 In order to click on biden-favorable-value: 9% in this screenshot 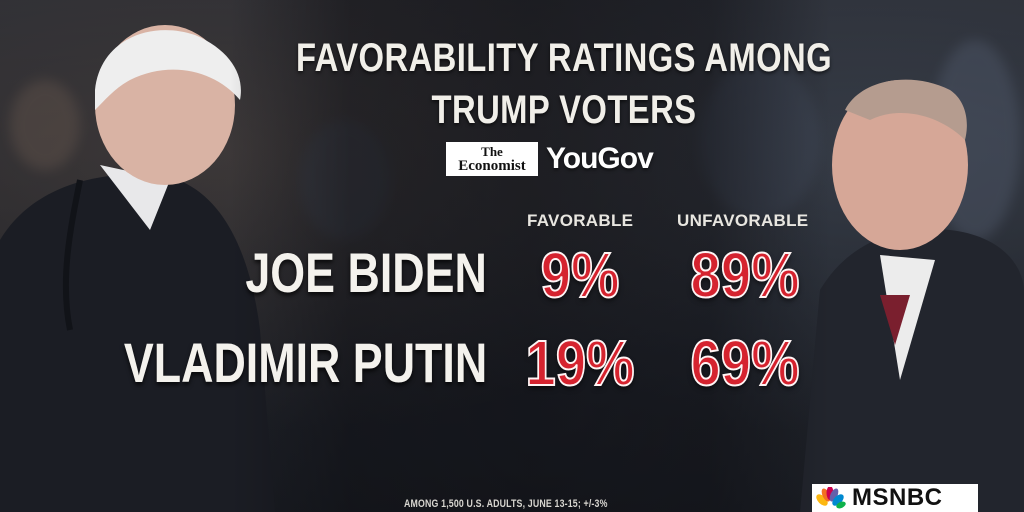, I will do `click(580, 275)`.